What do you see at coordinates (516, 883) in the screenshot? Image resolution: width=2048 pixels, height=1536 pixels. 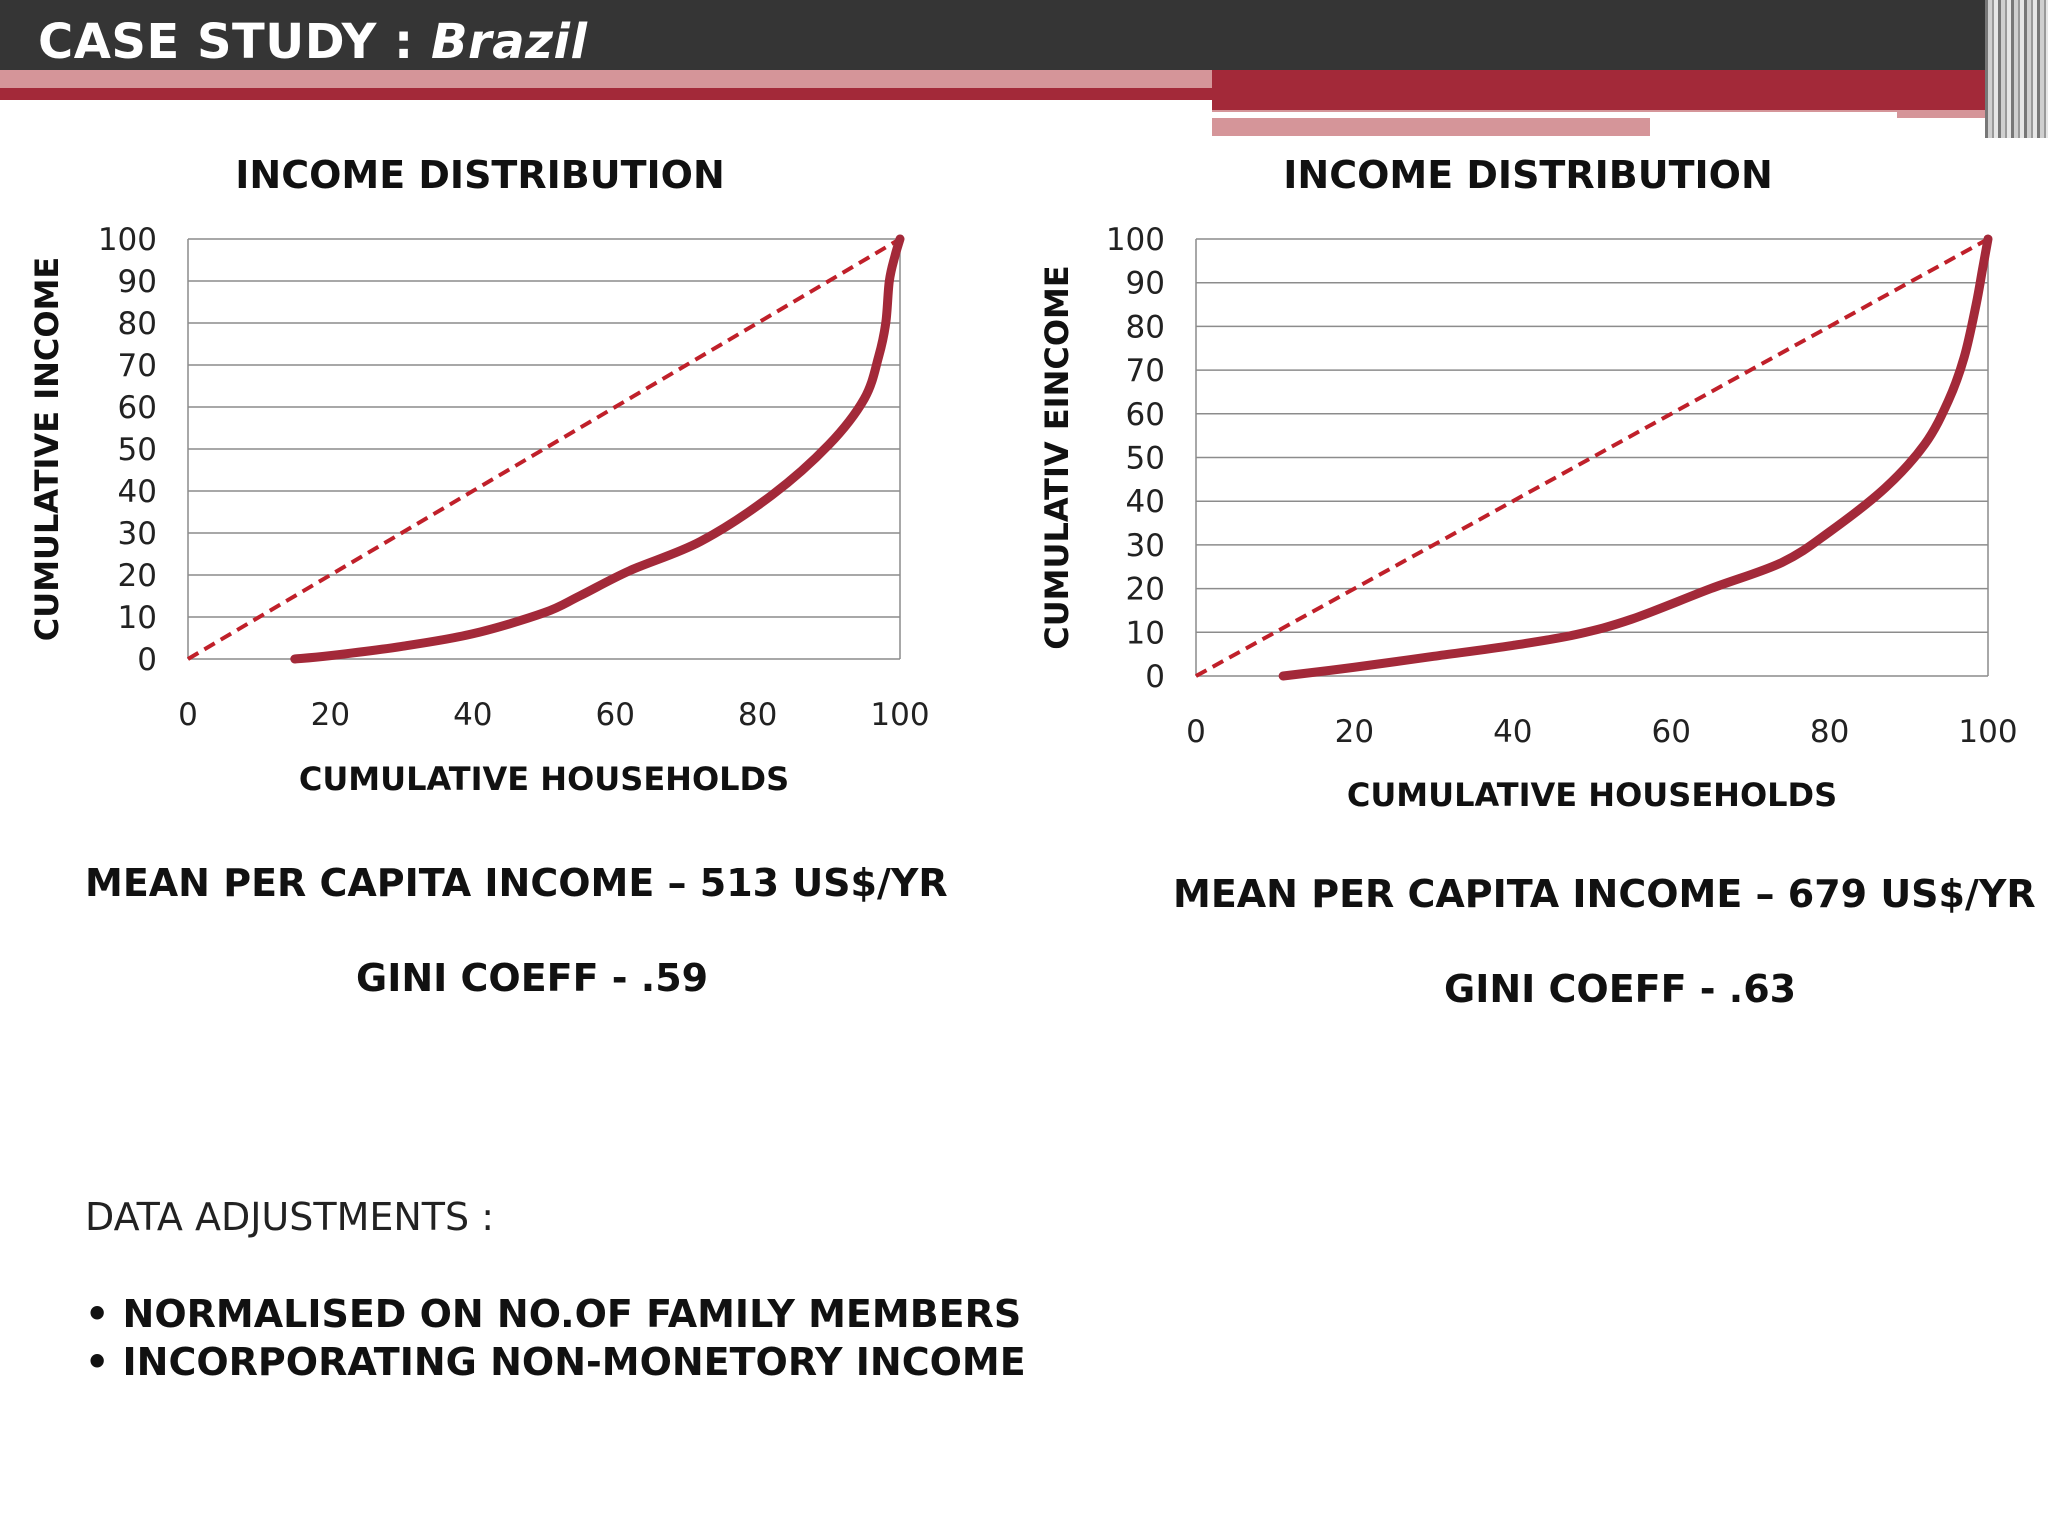 I see `chart1-mean-income: MEAN PER CAPITA INCOME – 513 US$/YR` at bounding box center [516, 883].